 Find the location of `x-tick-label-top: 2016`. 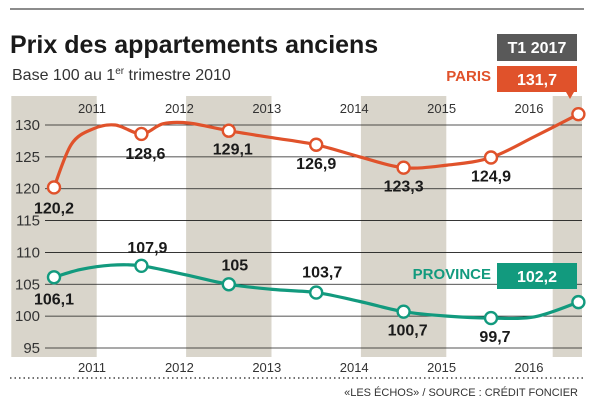

x-tick-label-top: 2016 is located at coordinates (529, 108).